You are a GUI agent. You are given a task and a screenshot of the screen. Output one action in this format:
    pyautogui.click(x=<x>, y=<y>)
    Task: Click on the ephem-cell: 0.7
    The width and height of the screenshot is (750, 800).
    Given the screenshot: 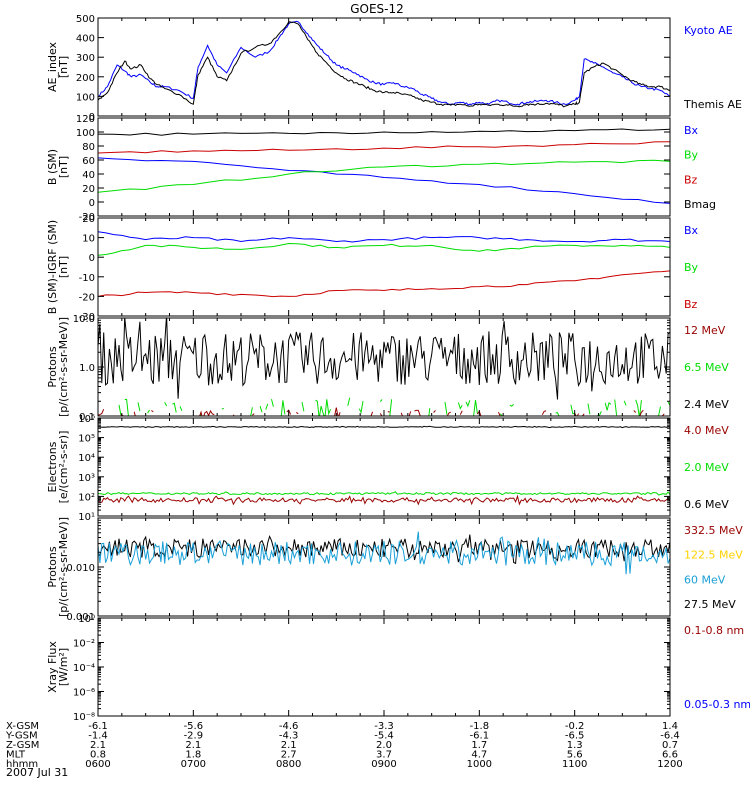 What is the action you would take?
    pyautogui.click(x=670, y=745)
    